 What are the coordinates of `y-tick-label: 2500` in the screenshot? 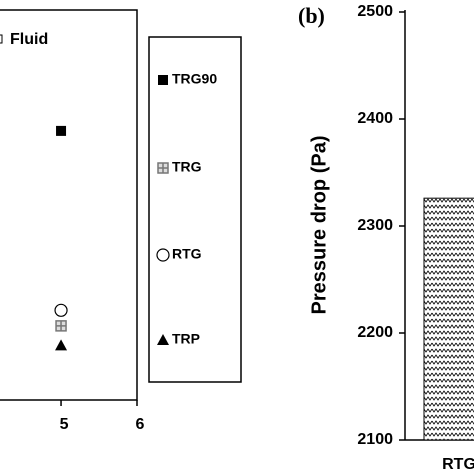 It's located at (375, 11).